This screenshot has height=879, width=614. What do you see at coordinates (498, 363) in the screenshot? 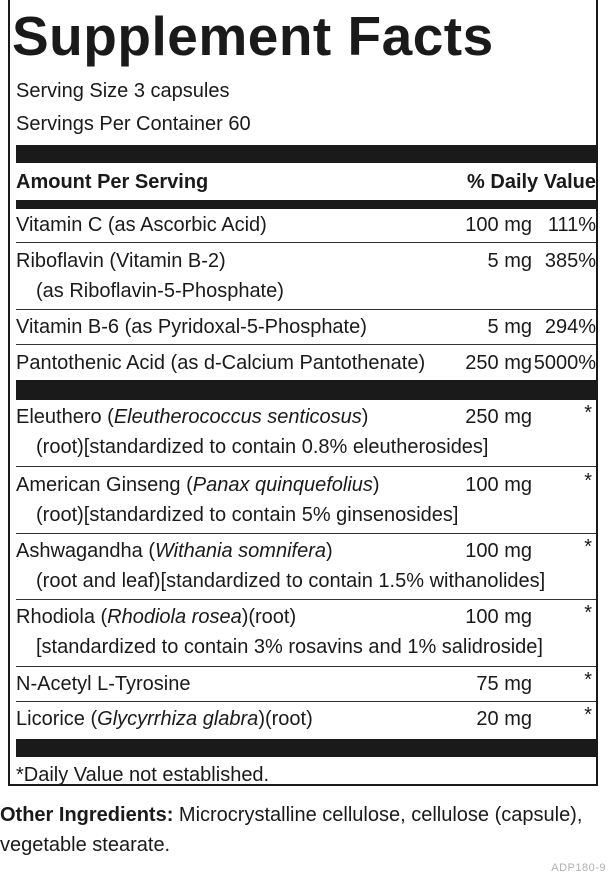
I see `nutrient-amount: 250 mg` at bounding box center [498, 363].